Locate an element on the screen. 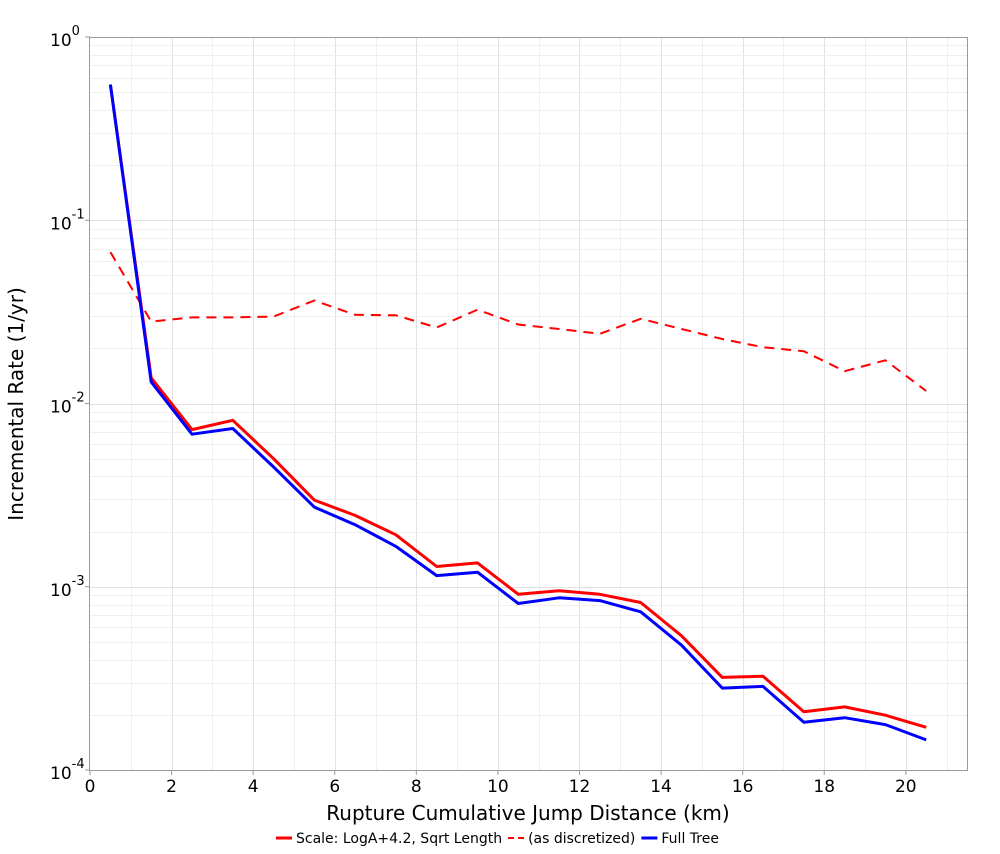 This screenshot has height=854, width=1000. x-tick-label: 6 is located at coordinates (334, 787).